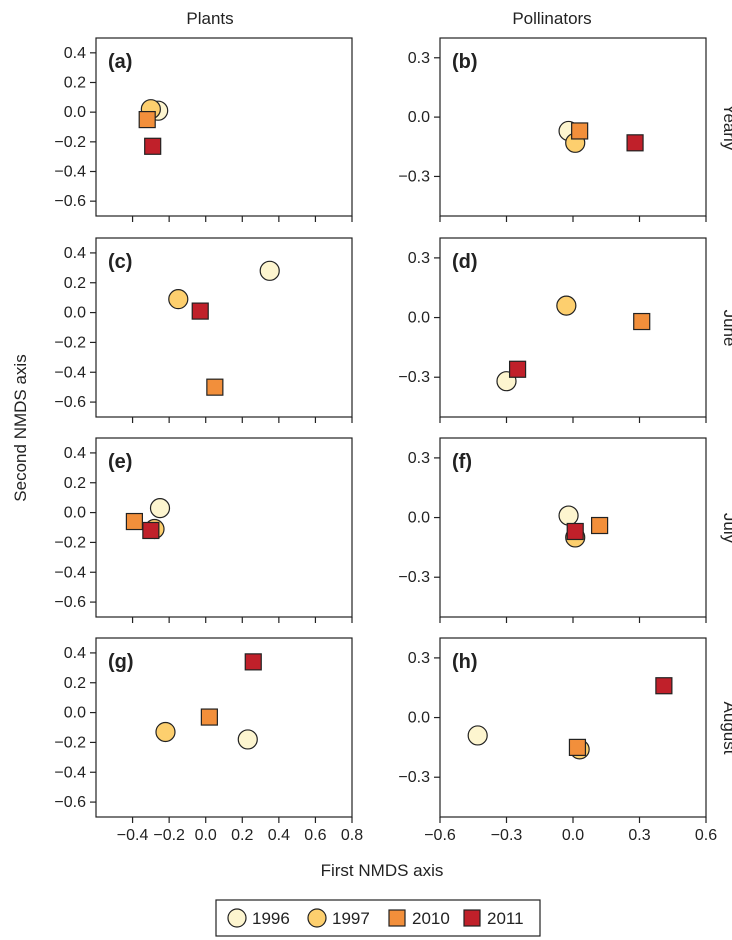  Describe the element at coordinates (465, 262) in the screenshot. I see `panel-tag: (d)` at that location.